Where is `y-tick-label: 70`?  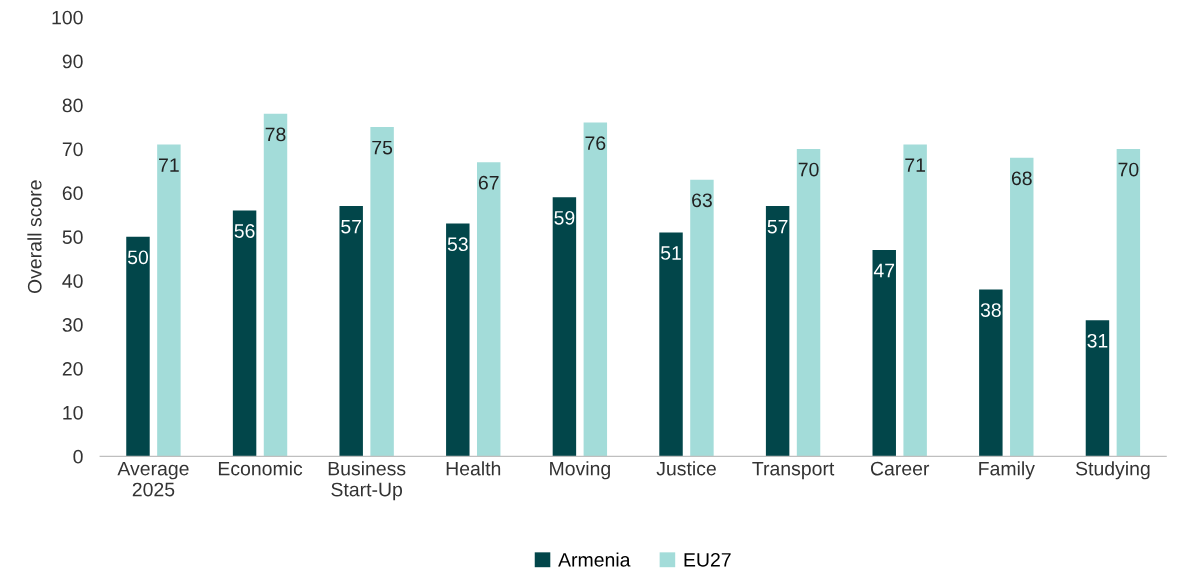
y-tick-label: 70 is located at coordinates (72, 149).